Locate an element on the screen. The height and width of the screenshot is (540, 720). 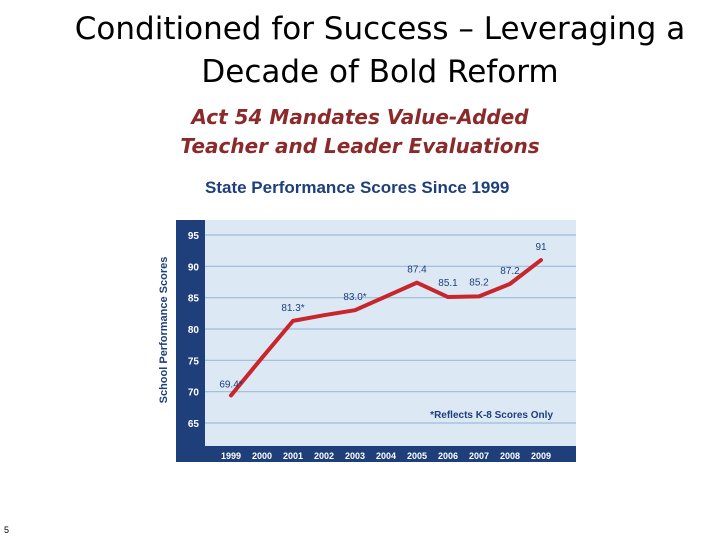
y-tick-label: 70 is located at coordinates (194, 393).